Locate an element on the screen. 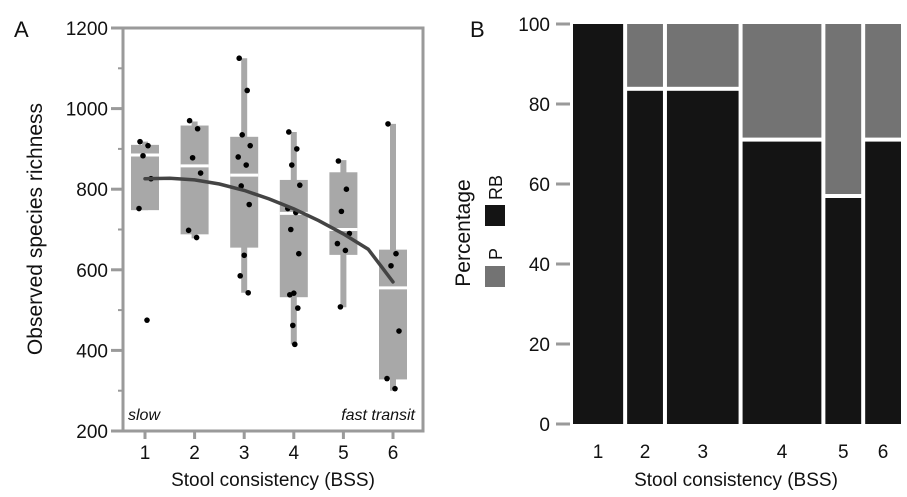  panel-a-y-minor-ticks is located at coordinates (120, 229).